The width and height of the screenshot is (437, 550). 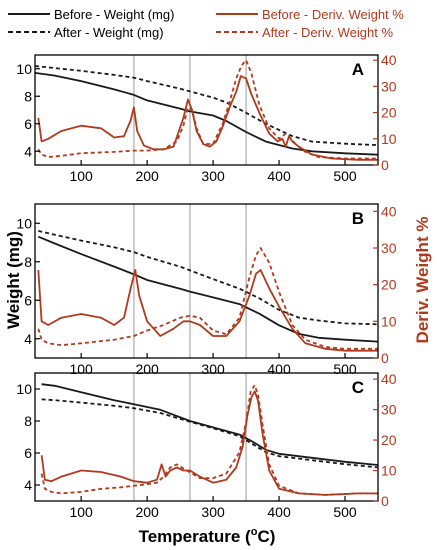 What do you see at coordinates (213, 369) in the screenshot?
I see `panel-b-x-tick-label: 300` at bounding box center [213, 369].